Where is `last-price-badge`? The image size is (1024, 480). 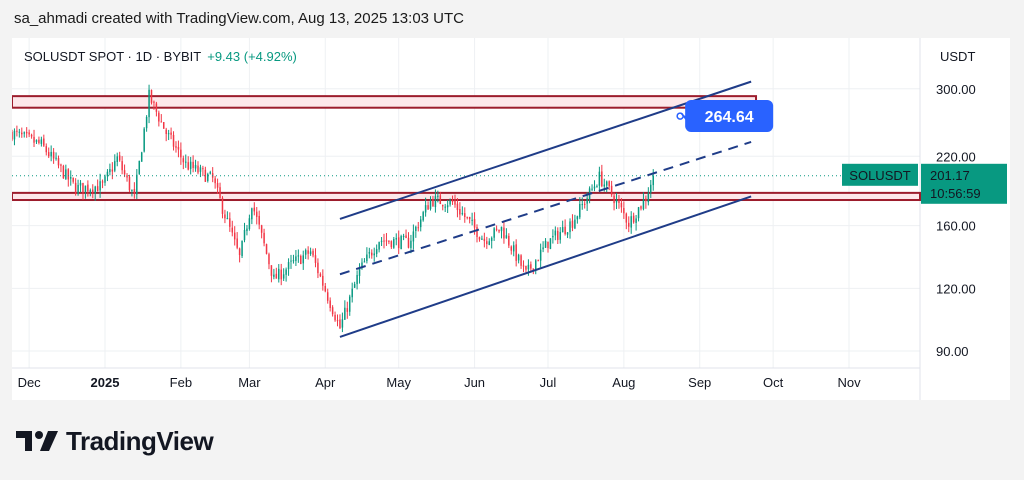
last-price-badge is located at coordinates (964, 183).